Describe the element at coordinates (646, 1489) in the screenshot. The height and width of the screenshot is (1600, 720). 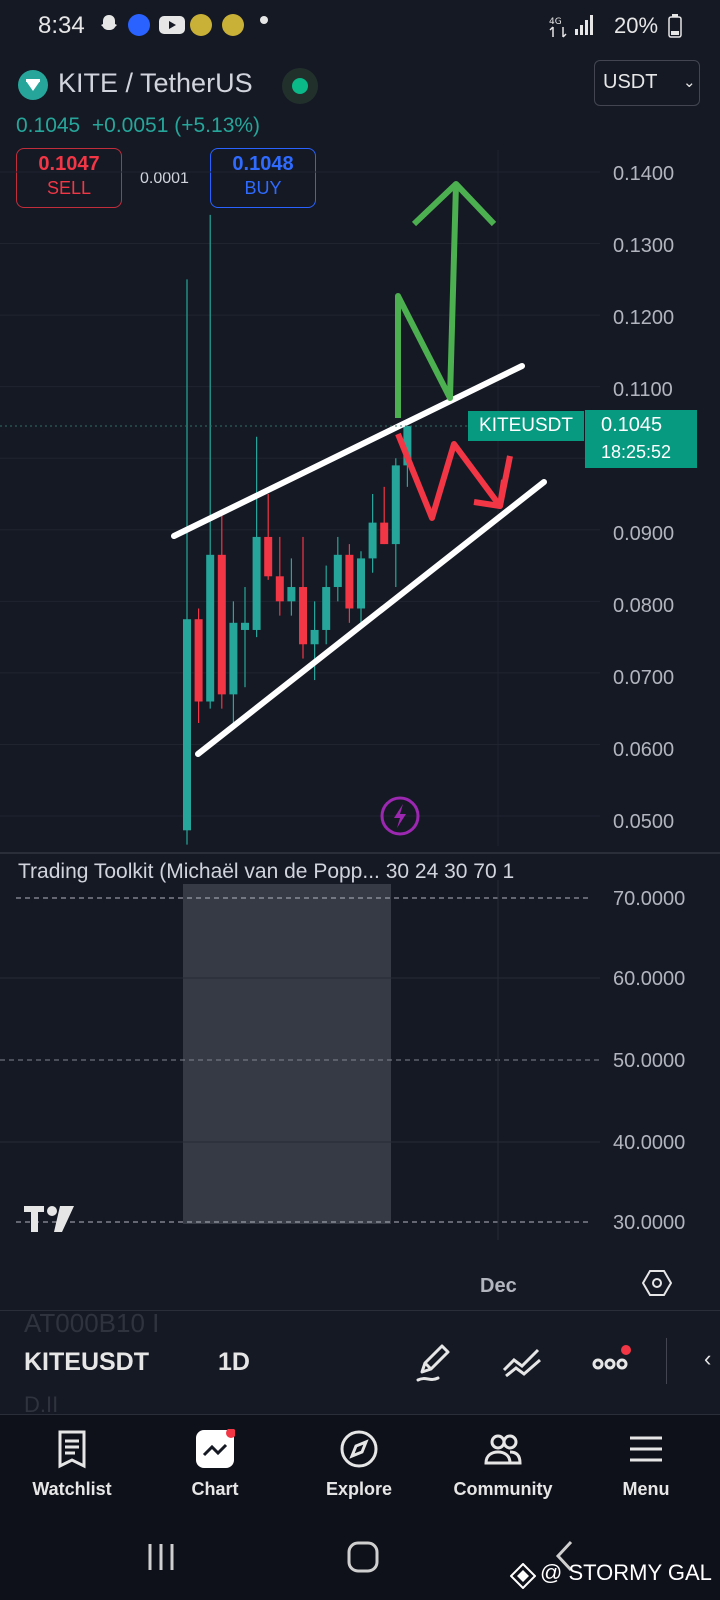
I see `nav-menu-label: Menu` at that location.